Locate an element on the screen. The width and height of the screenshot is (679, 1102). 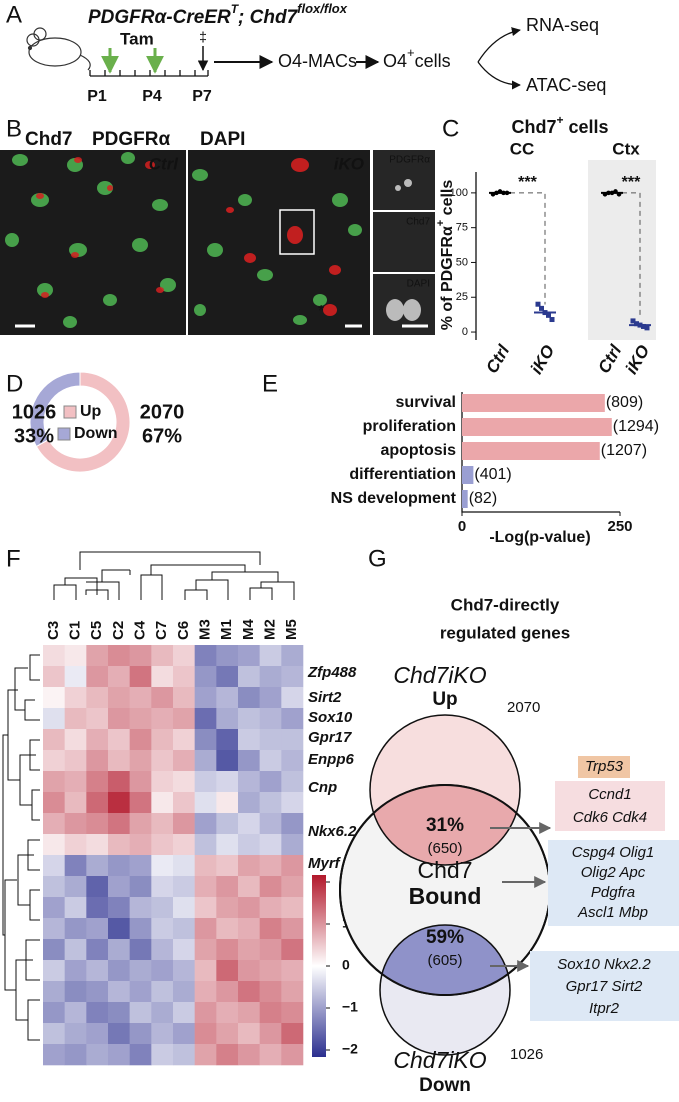
micrograph is located at coordinates (217, 242).